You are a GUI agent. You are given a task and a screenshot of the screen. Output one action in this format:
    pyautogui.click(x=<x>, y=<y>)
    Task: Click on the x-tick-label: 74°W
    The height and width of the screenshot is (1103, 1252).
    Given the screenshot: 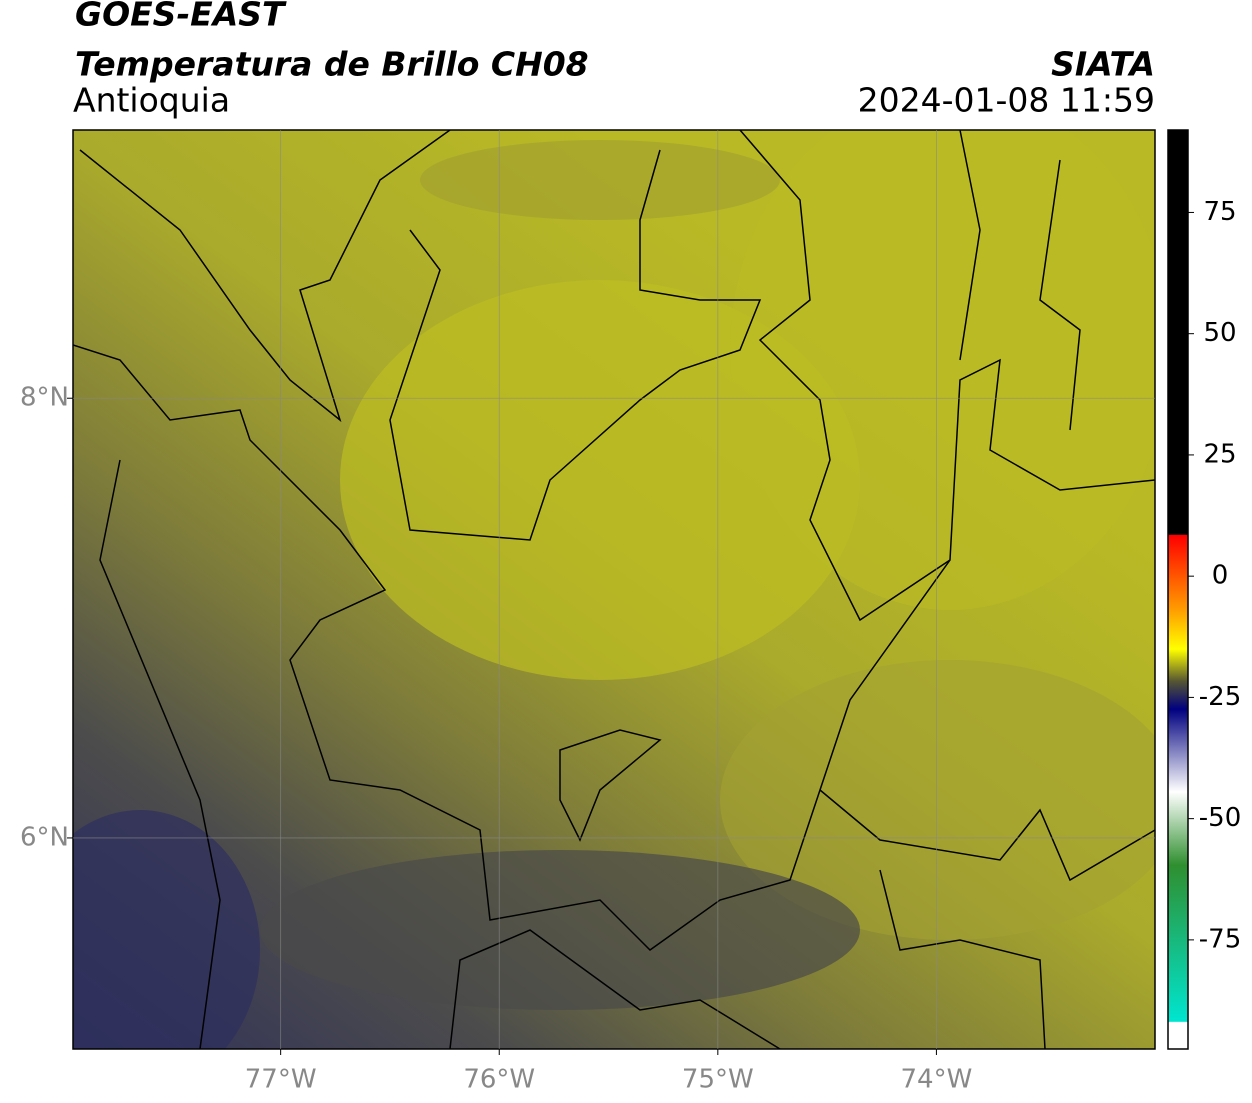 What is the action you would take?
    pyautogui.click(x=937, y=1080)
    